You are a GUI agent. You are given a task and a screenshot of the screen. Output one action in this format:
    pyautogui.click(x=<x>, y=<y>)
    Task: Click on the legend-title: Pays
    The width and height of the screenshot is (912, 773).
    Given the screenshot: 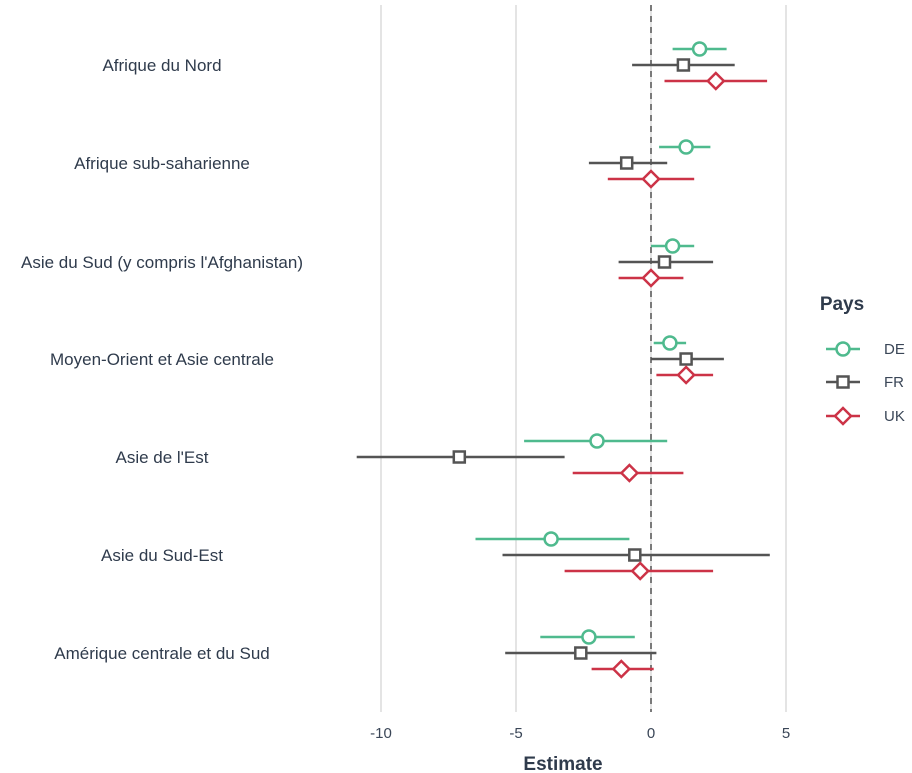 What is the action you would take?
    pyautogui.click(x=842, y=304)
    